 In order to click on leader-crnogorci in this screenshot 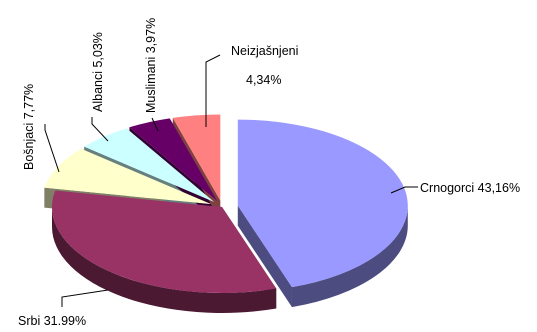, I will do `click(404, 190)`.